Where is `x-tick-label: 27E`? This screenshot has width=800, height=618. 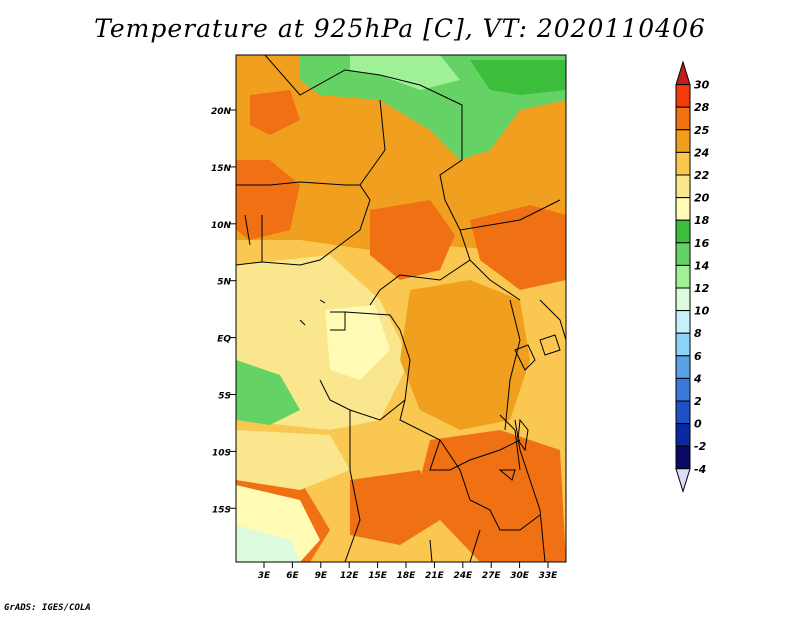
x-tick-label: 27E is located at coordinates (492, 576).